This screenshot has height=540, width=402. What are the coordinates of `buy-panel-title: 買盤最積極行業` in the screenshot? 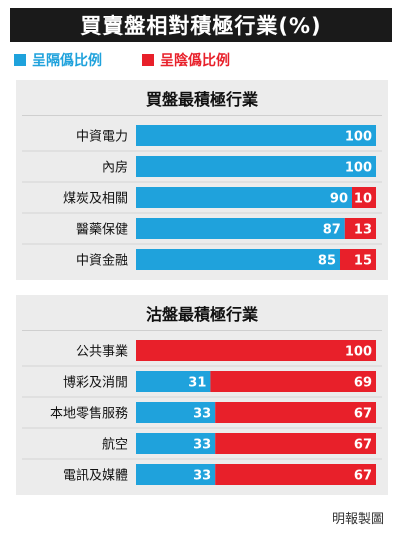 It's located at (201, 99).